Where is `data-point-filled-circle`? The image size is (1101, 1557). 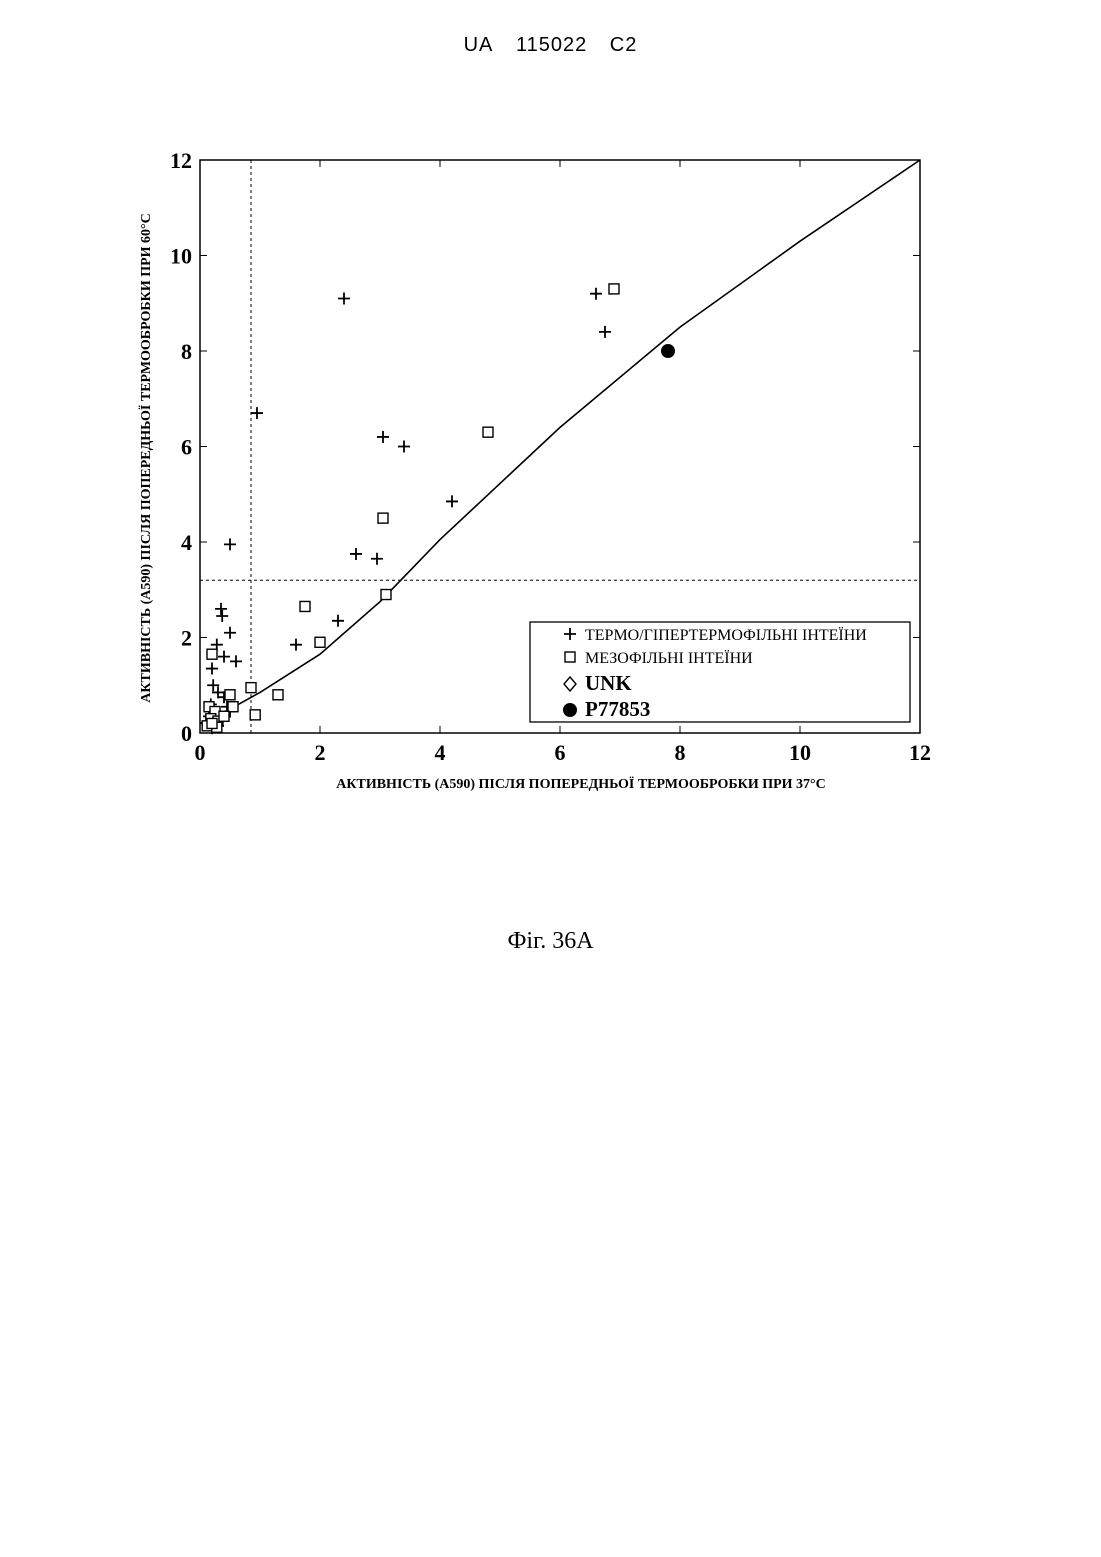 data-point-filled-circle is located at coordinates (668, 351).